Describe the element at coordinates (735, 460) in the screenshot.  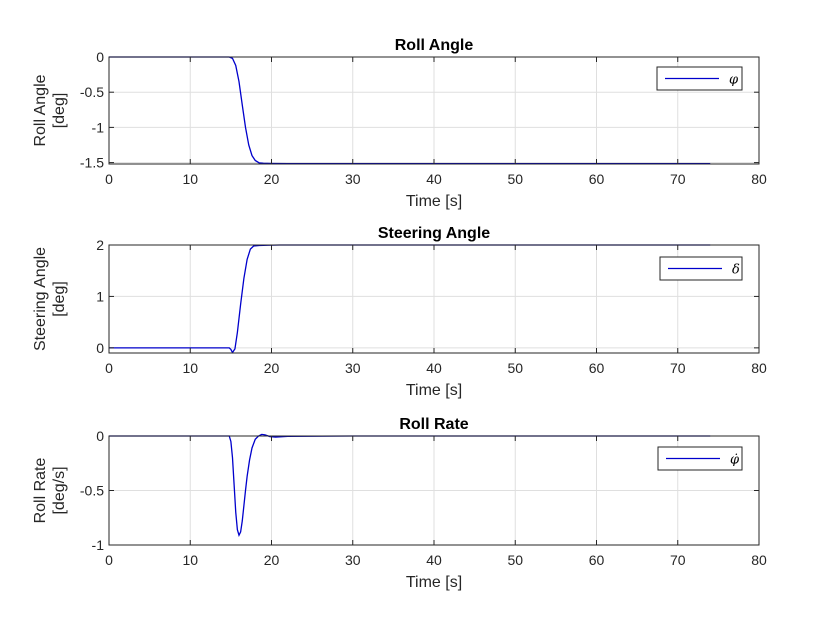
I see `legend-entry-label: φ̇` at that location.